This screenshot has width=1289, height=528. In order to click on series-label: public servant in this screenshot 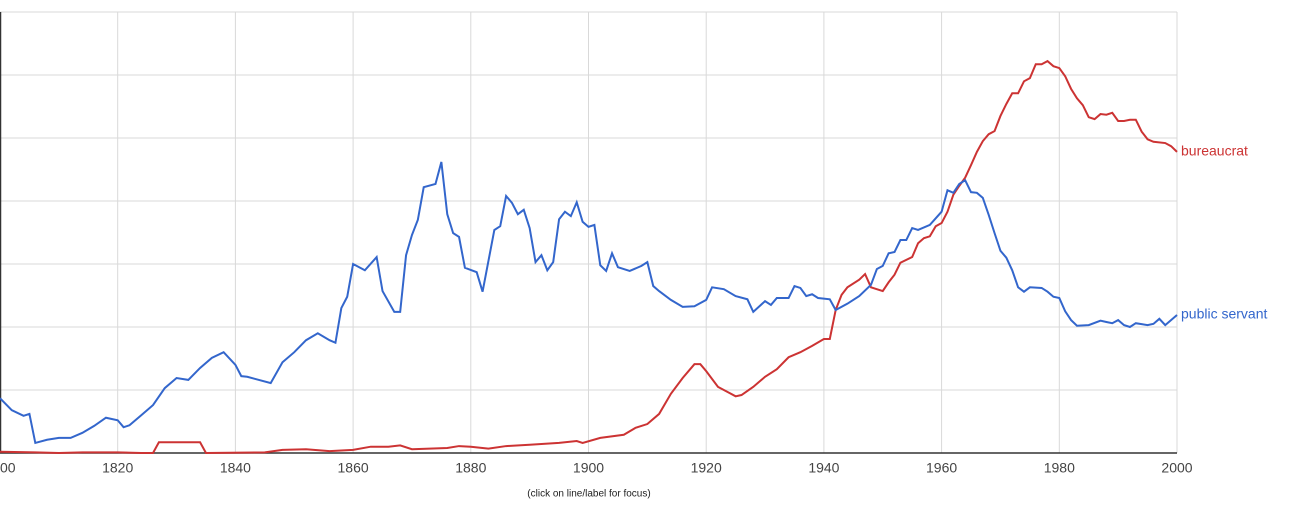, I will do `click(1224, 314)`.